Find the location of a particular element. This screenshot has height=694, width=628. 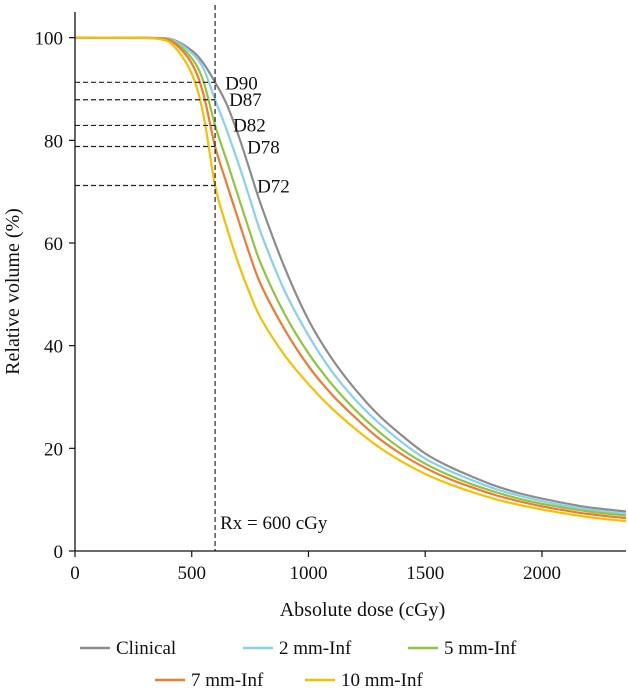

dose-marker-label: D78 is located at coordinates (263, 147).